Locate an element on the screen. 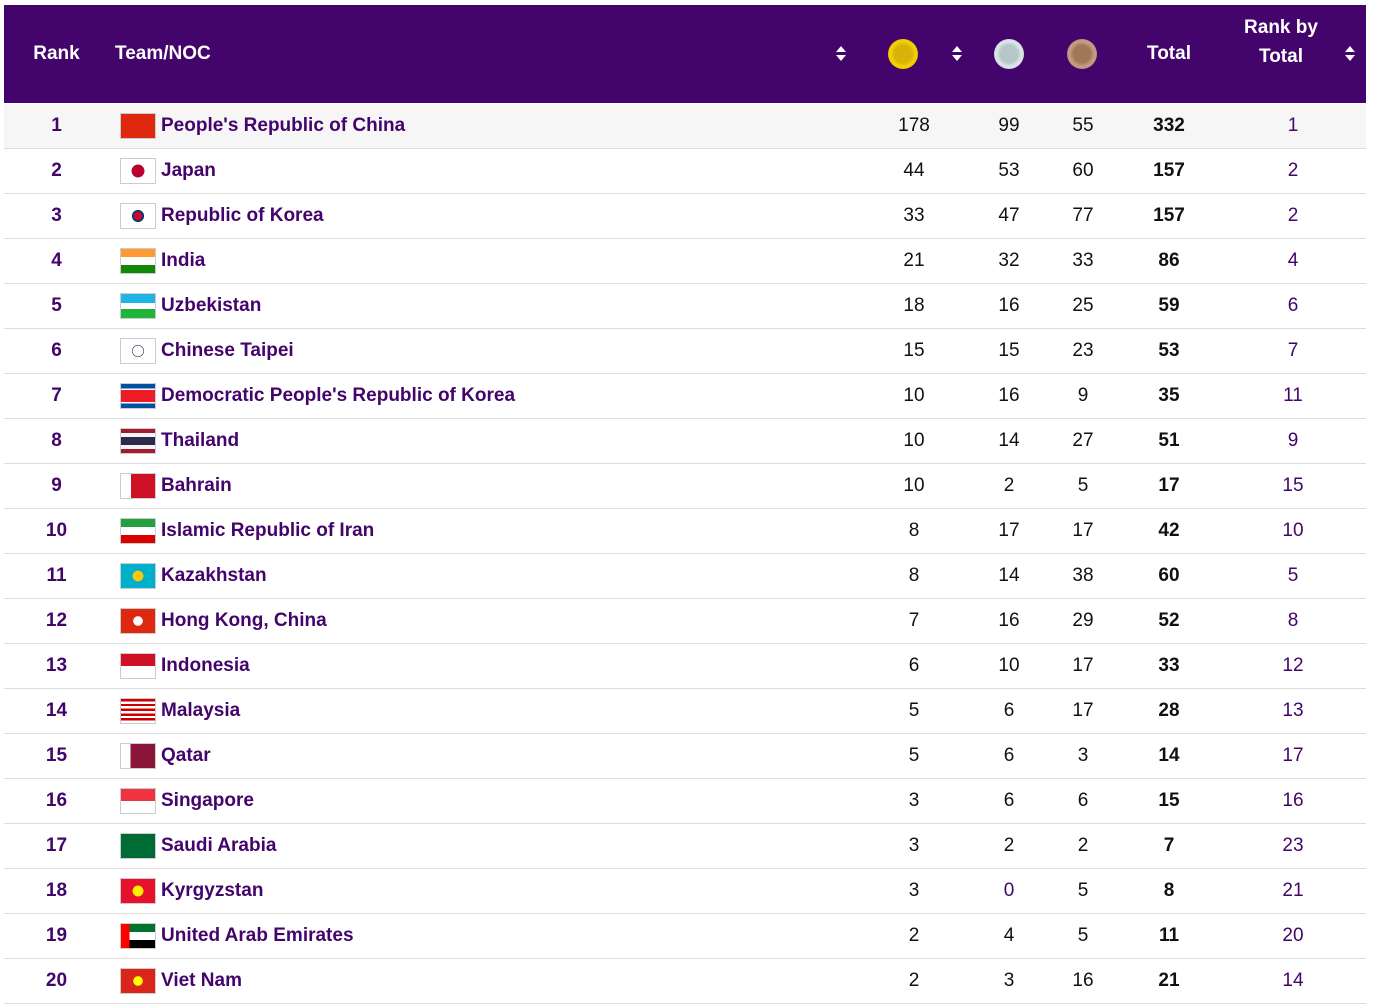 The image size is (1390, 1004). rank: 14 is located at coordinates (56, 710).